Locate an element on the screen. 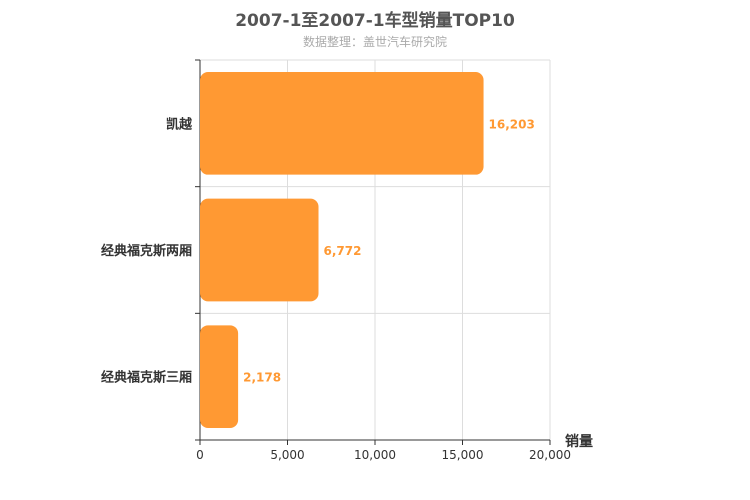 The height and width of the screenshot is (500, 750). category-label: 凯越 is located at coordinates (179, 124).